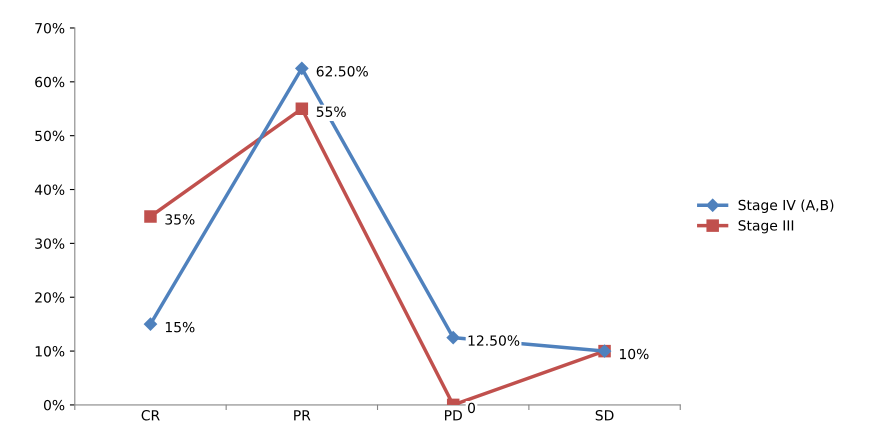 Image resolution: width=880 pixels, height=444 pixels. What do you see at coordinates (786, 206) in the screenshot?
I see `legend-label: Stage IV (A,B)` at bounding box center [786, 206].